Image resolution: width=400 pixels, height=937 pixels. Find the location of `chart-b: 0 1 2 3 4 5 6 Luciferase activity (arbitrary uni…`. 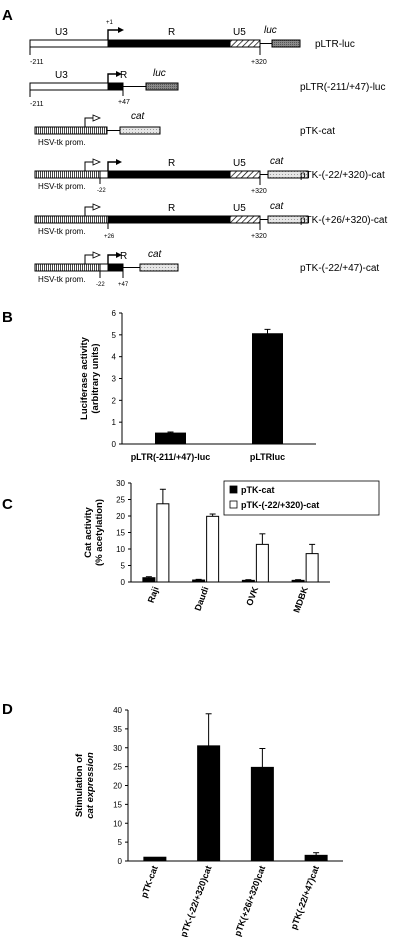

chart-b: 0 1 2 3 4 5 6 Luciferase activity (arbitrary uni… is located at coordinates (197, 385).